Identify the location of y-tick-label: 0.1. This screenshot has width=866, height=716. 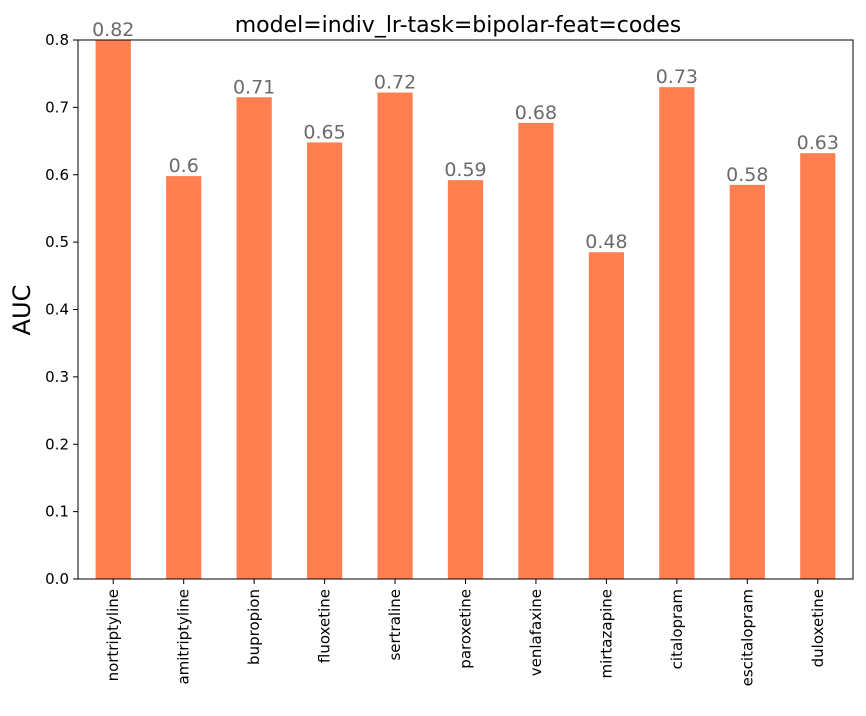
(57, 512).